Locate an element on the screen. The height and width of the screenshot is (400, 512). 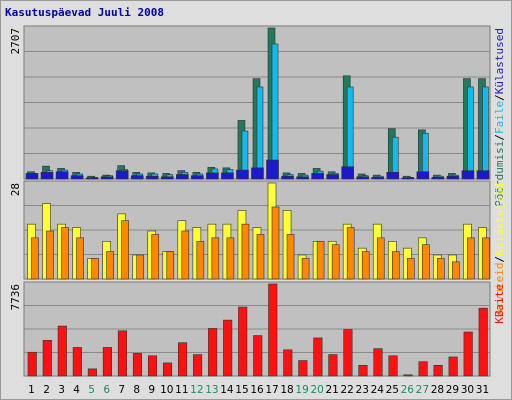
x-tick-label-31: 31 is located at coordinates (482, 390).